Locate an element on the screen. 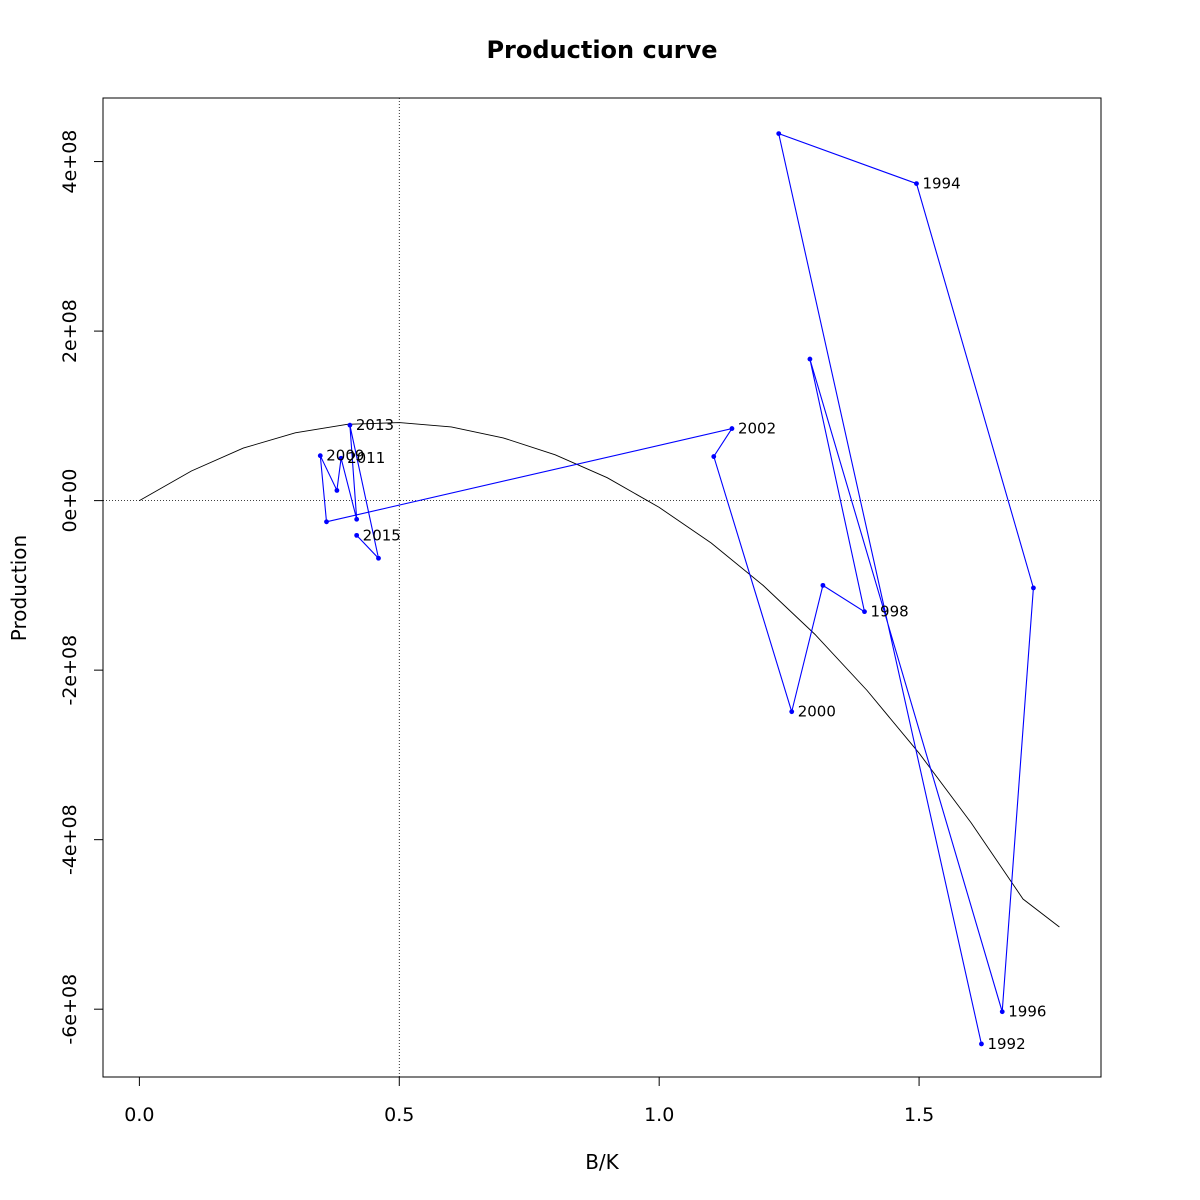 The width and height of the screenshot is (1200, 1200). point-label-2013: 2013 is located at coordinates (375, 425).